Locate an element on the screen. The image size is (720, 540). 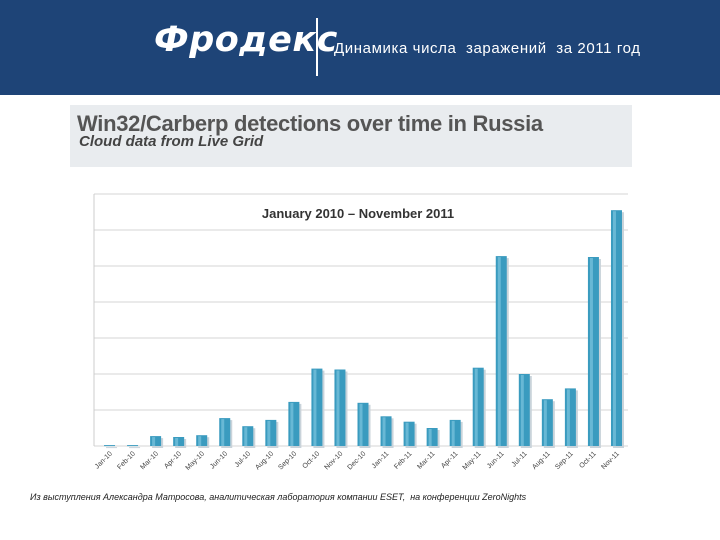
x-tick-label: Jun-11 is located at coordinates (496, 460).